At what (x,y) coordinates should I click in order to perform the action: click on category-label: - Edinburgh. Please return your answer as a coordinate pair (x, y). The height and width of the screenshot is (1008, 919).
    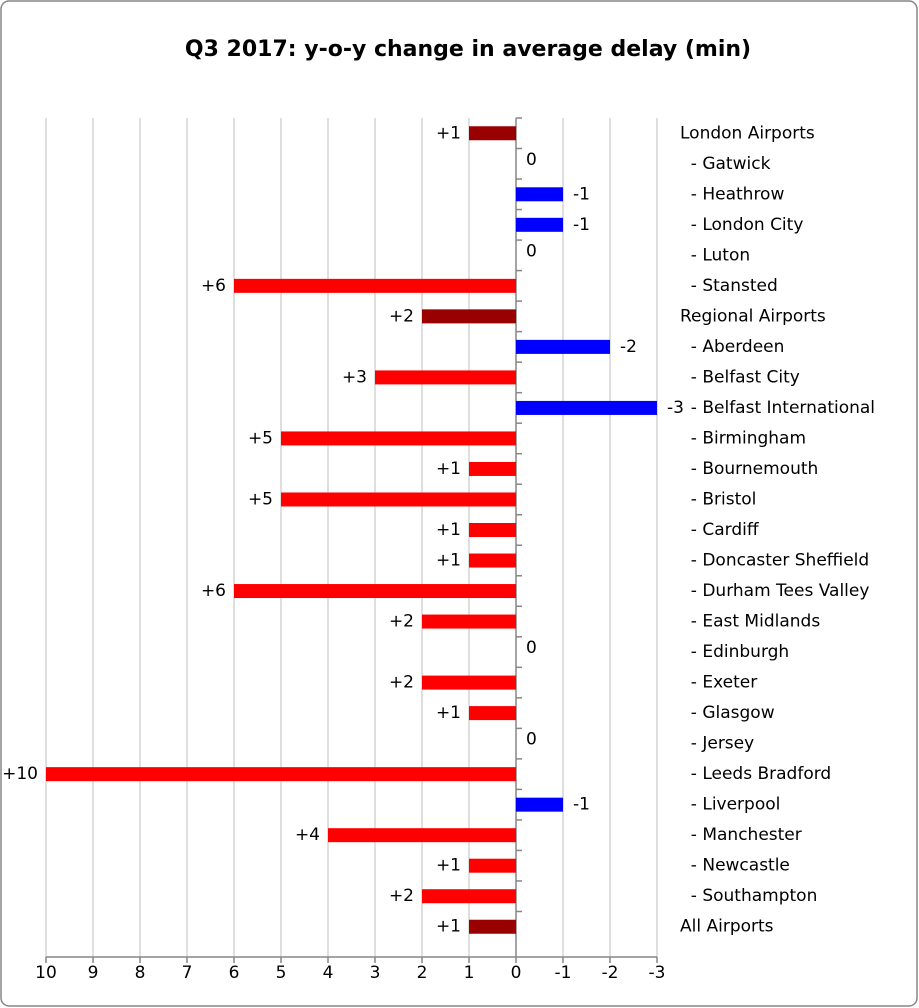
    Looking at the image, I should click on (734, 652).